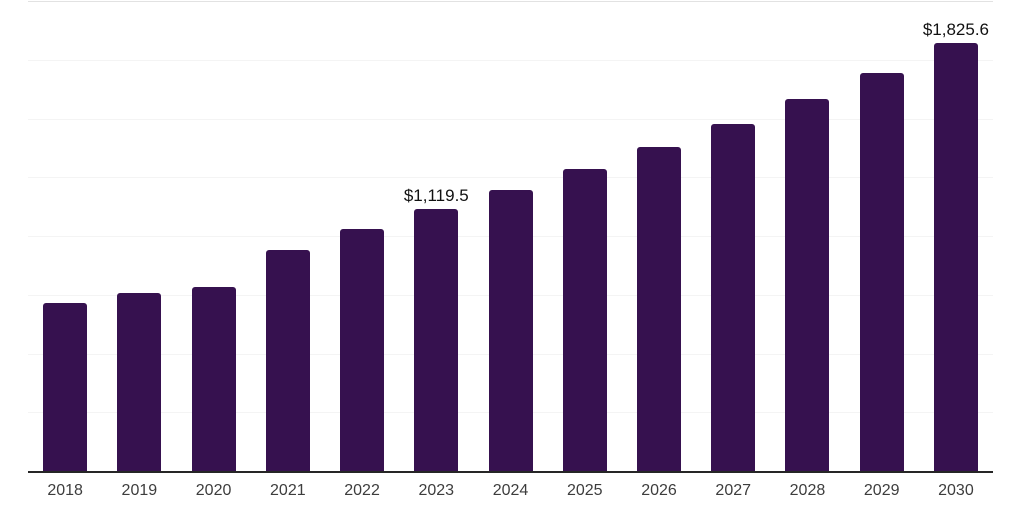 The width and height of the screenshot is (1024, 512). What do you see at coordinates (881, 272) in the screenshot?
I see `bar-2029` at bounding box center [881, 272].